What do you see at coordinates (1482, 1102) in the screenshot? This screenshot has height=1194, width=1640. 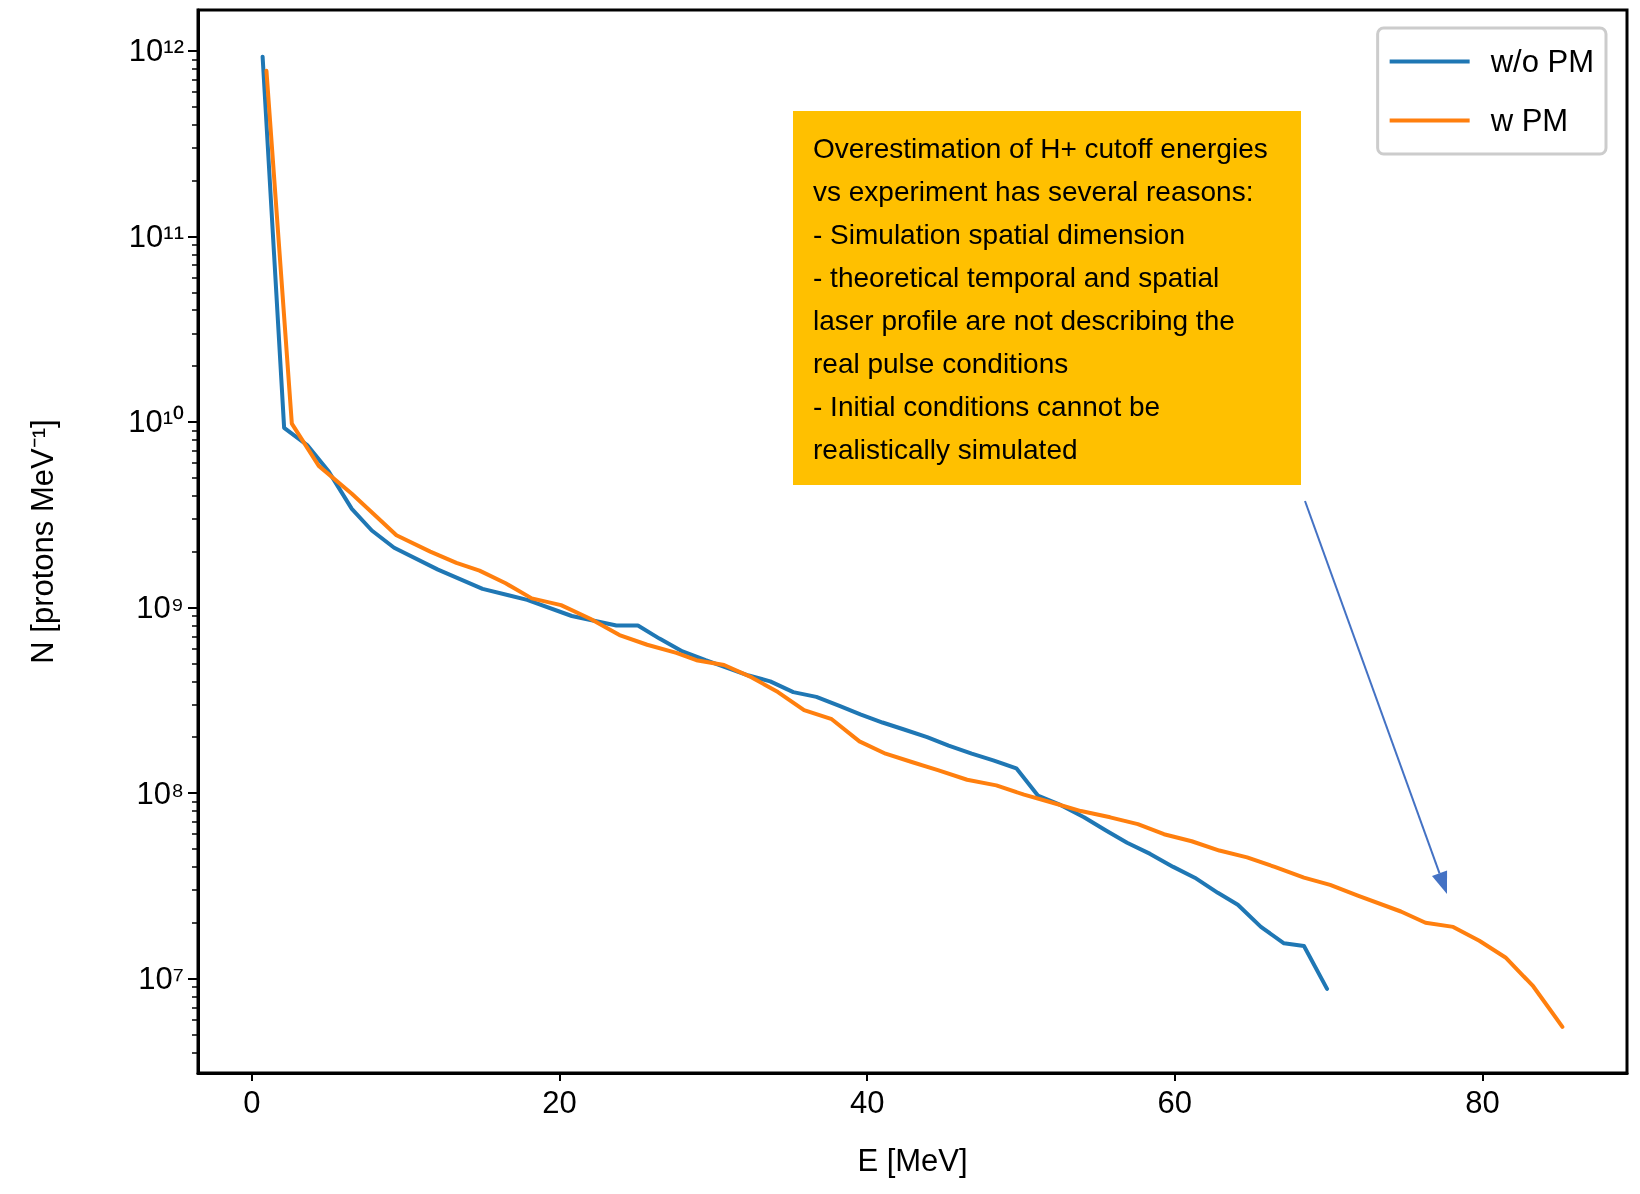 I see `x-tick-label: 80` at bounding box center [1482, 1102].